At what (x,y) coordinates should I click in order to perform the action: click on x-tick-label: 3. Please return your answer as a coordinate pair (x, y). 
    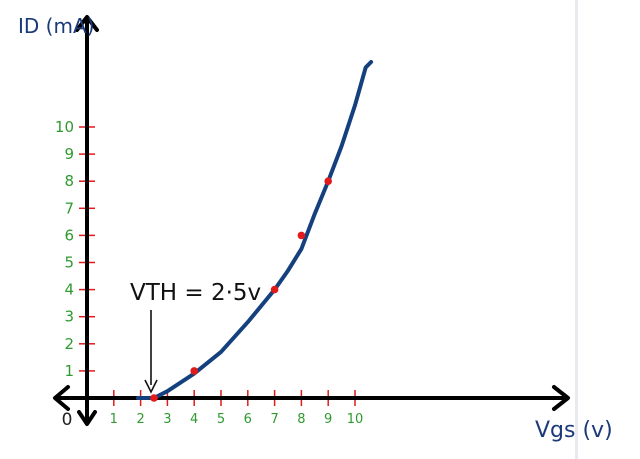
    Looking at the image, I should click on (167, 419).